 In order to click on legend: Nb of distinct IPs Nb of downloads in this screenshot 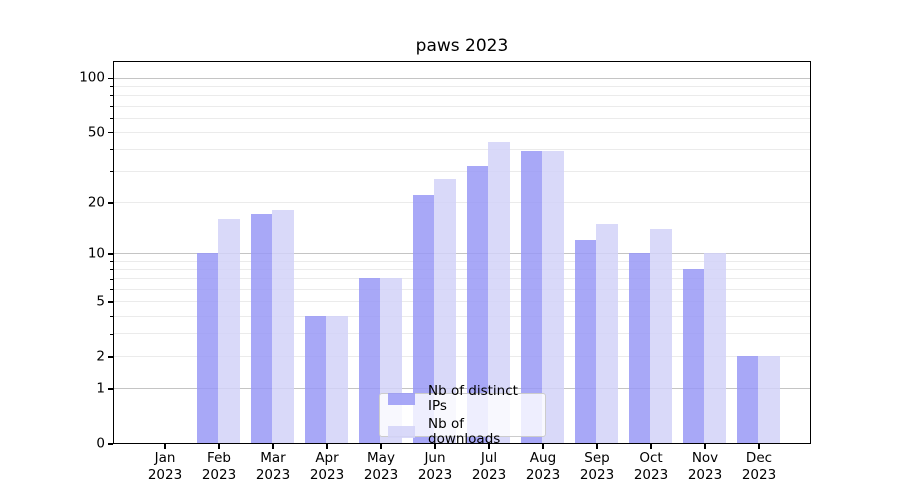, I will do `click(462, 414)`.